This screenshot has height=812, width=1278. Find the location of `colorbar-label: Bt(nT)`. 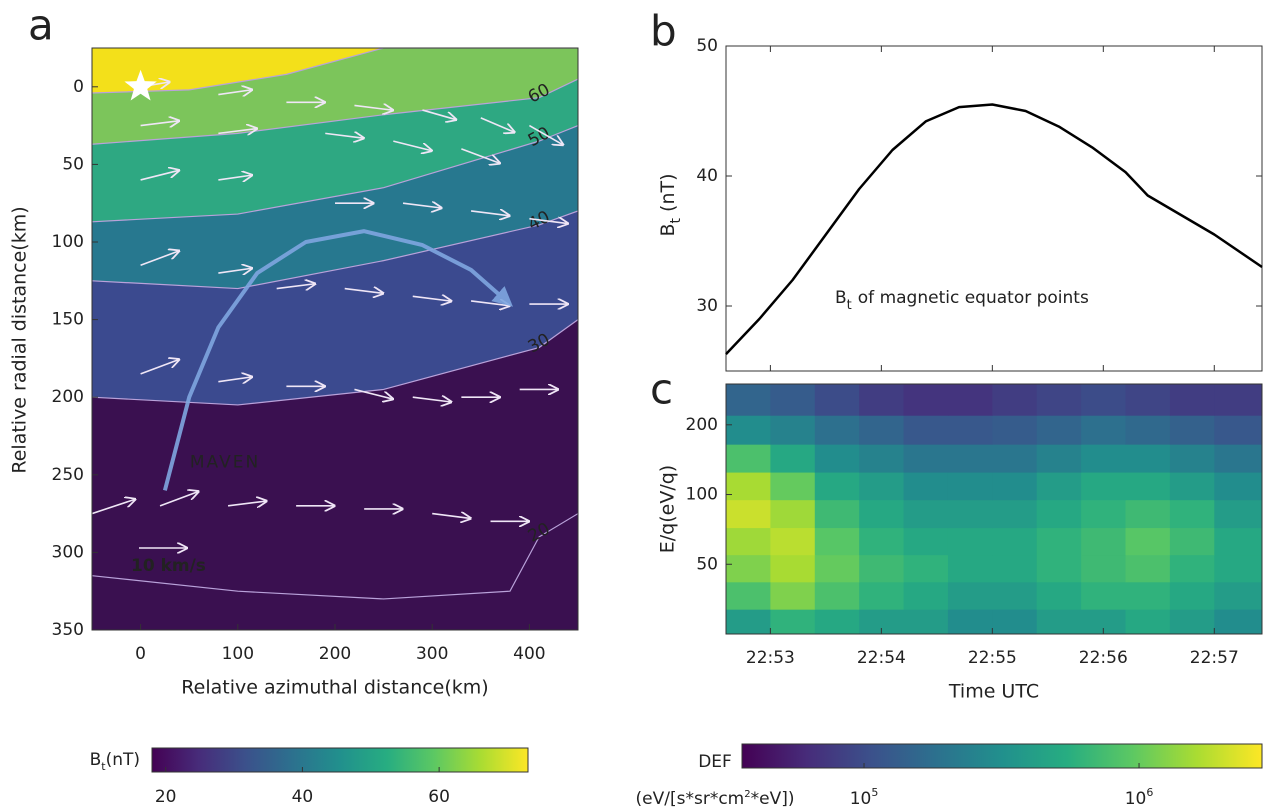

colorbar-label: Bt(nT) is located at coordinates (115, 761).